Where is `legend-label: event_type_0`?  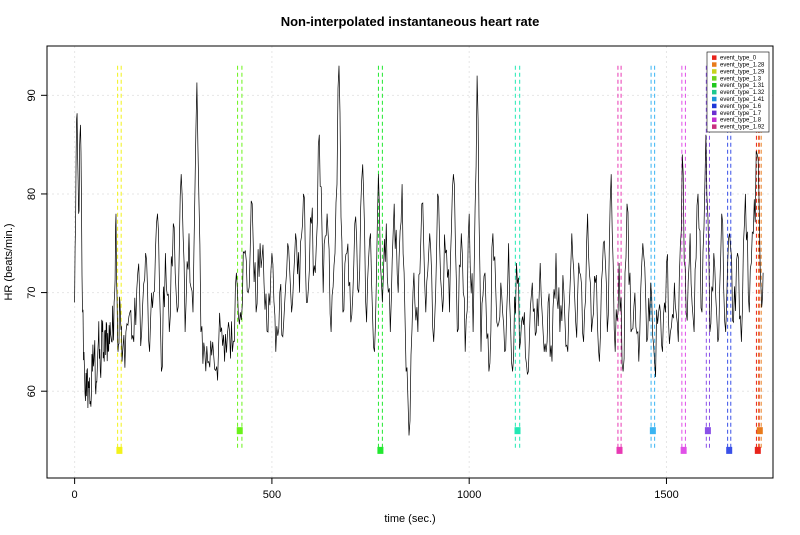
legend-label: event_type_0 is located at coordinates (738, 59).